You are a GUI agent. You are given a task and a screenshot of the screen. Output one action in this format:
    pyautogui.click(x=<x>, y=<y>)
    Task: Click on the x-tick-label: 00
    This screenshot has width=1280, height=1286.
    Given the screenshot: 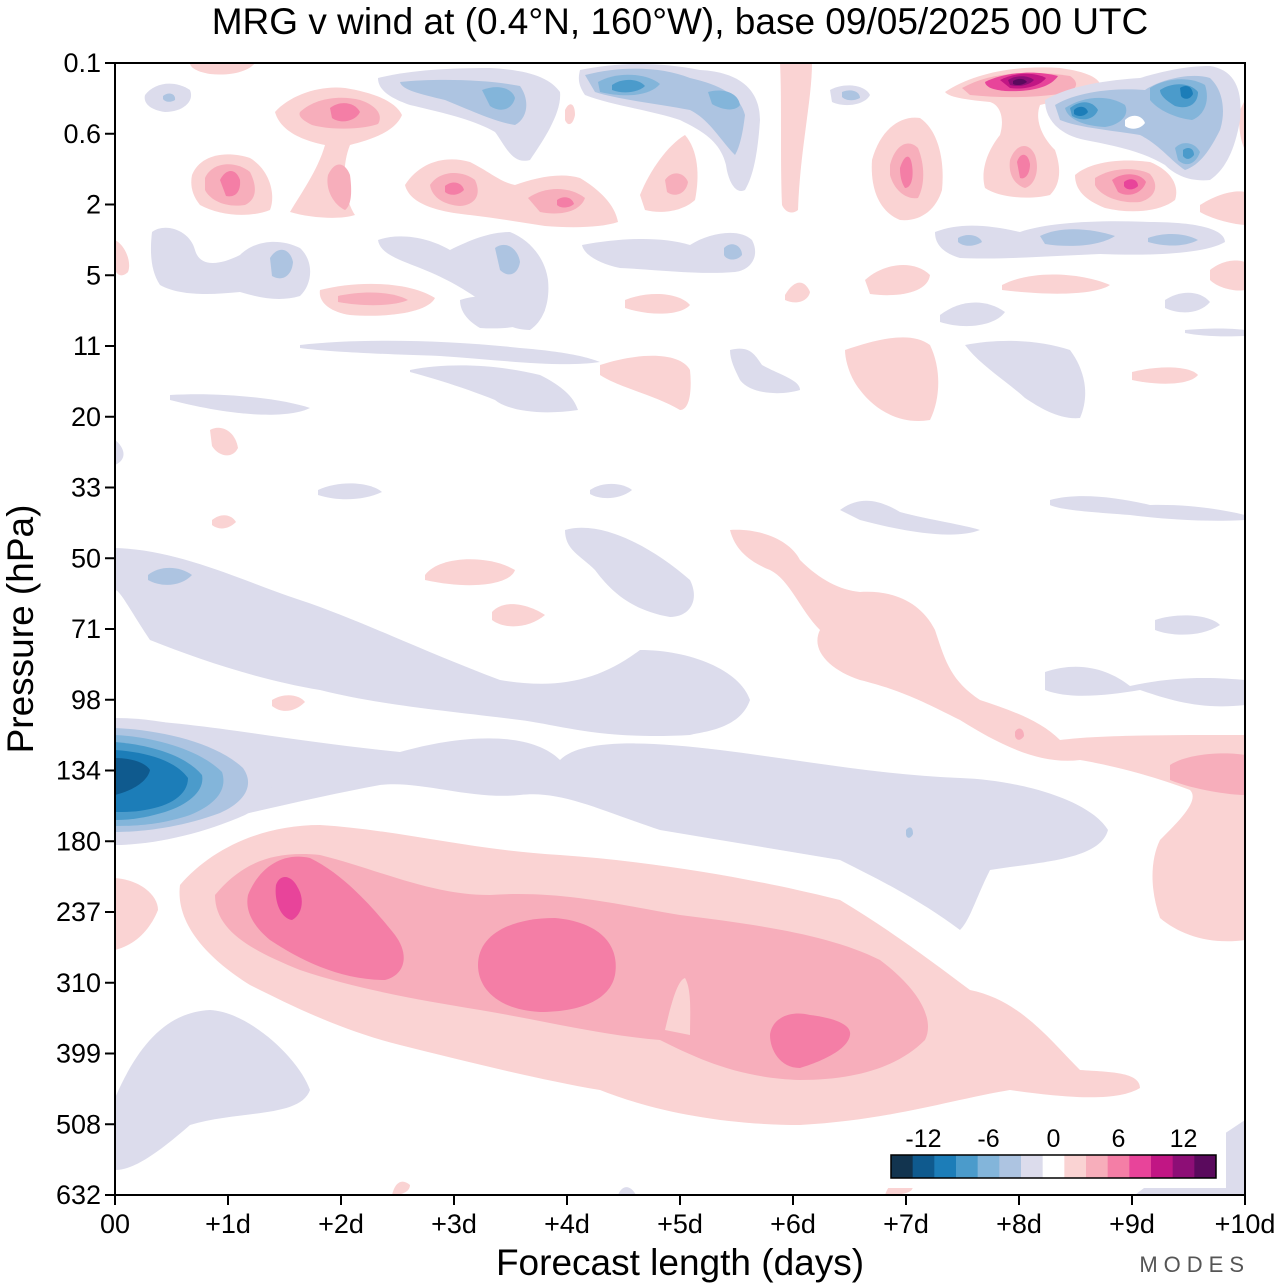 What is the action you would take?
    pyautogui.click(x=115, y=1224)
    